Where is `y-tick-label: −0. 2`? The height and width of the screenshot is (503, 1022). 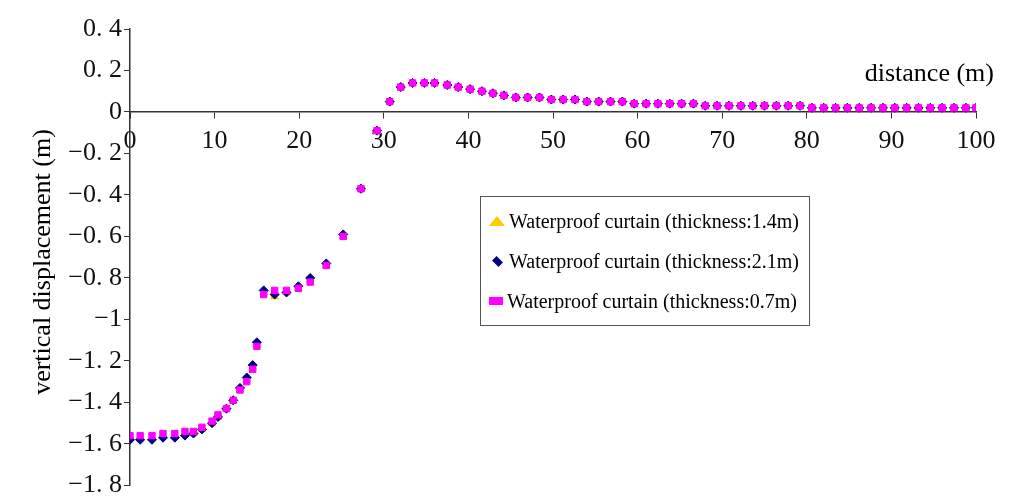
y-tick-label: −0. 2 is located at coordinates (95, 152).